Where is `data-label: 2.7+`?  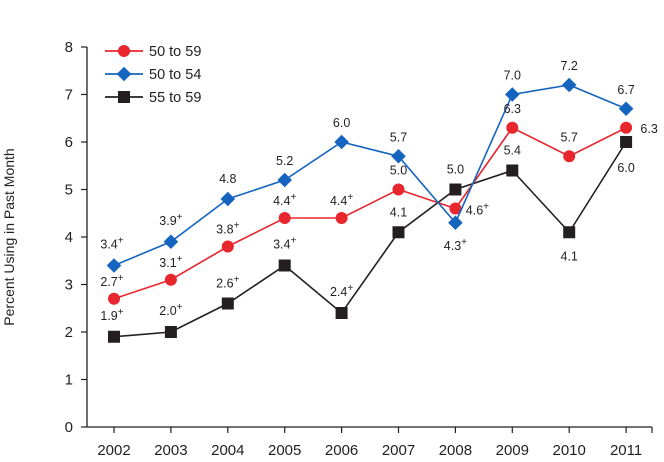
data-label: 2.7+ is located at coordinates (111, 281).